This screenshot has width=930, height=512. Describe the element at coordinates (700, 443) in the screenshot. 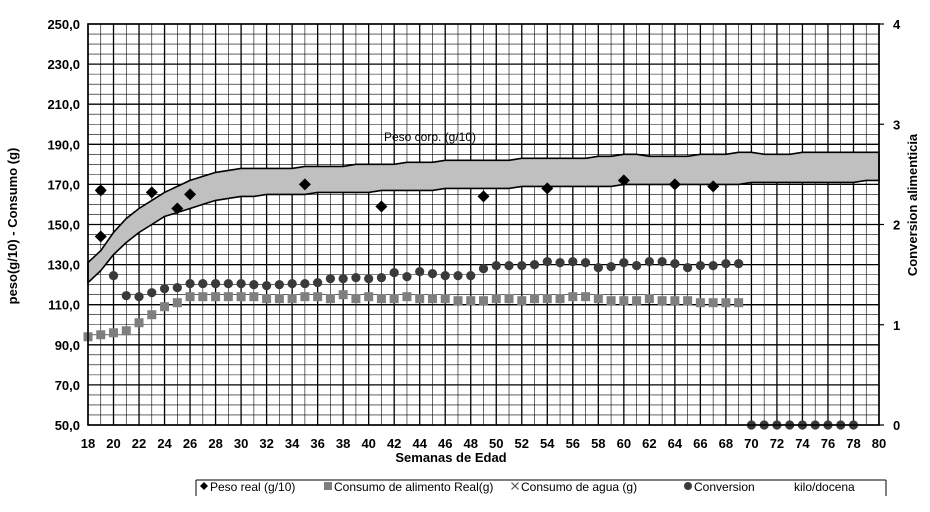

I see `x-tick-label: 66` at that location.